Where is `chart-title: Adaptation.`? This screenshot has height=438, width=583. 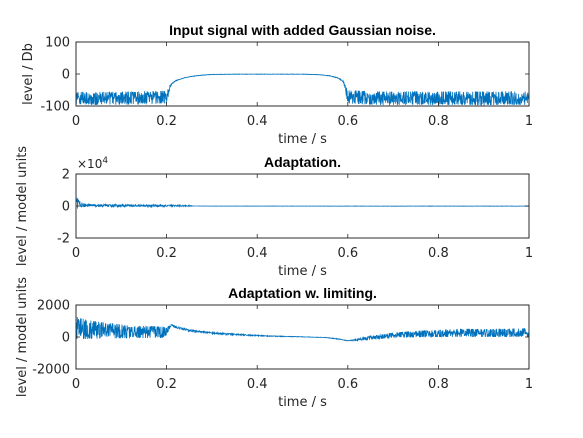
chart-title: Adaptation. is located at coordinates (302, 162).